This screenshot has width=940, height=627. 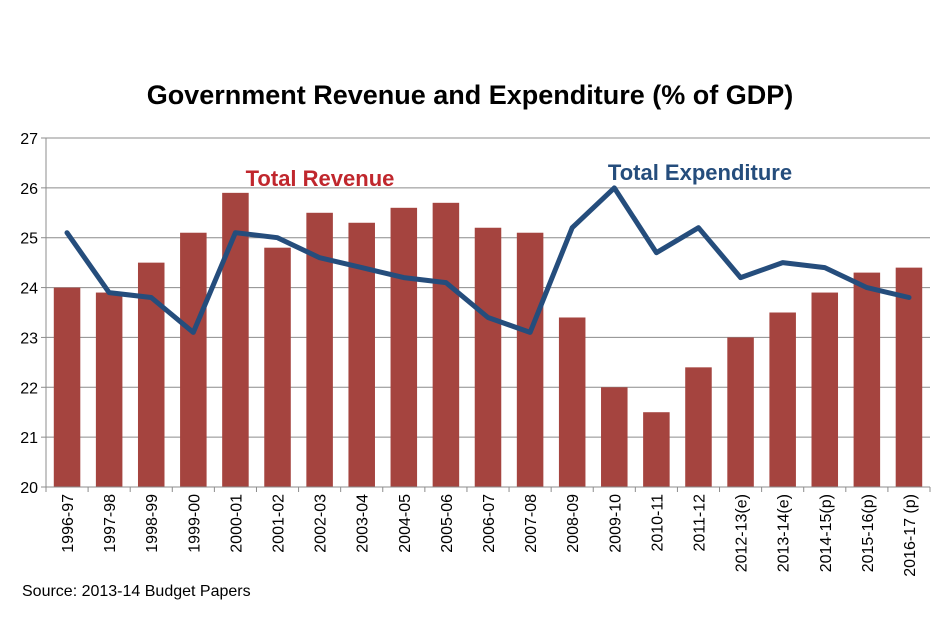 I want to click on y-tick-label-24: 24, so click(x=29, y=289).